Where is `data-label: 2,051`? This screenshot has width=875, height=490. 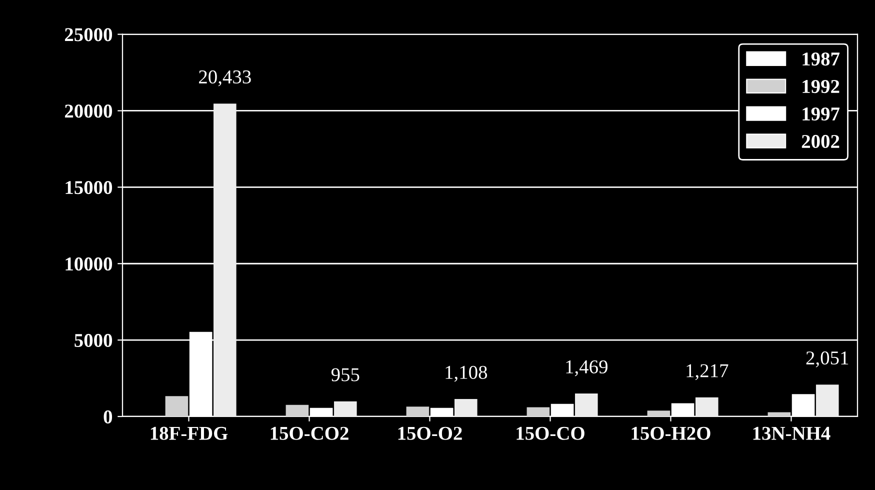
data-label: 2,051 is located at coordinates (827, 359).